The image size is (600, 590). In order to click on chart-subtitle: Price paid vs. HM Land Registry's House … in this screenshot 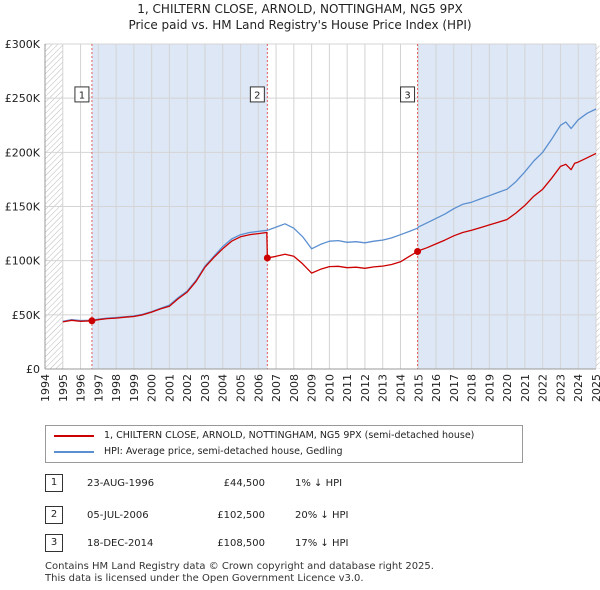, I will do `click(300, 25)`.